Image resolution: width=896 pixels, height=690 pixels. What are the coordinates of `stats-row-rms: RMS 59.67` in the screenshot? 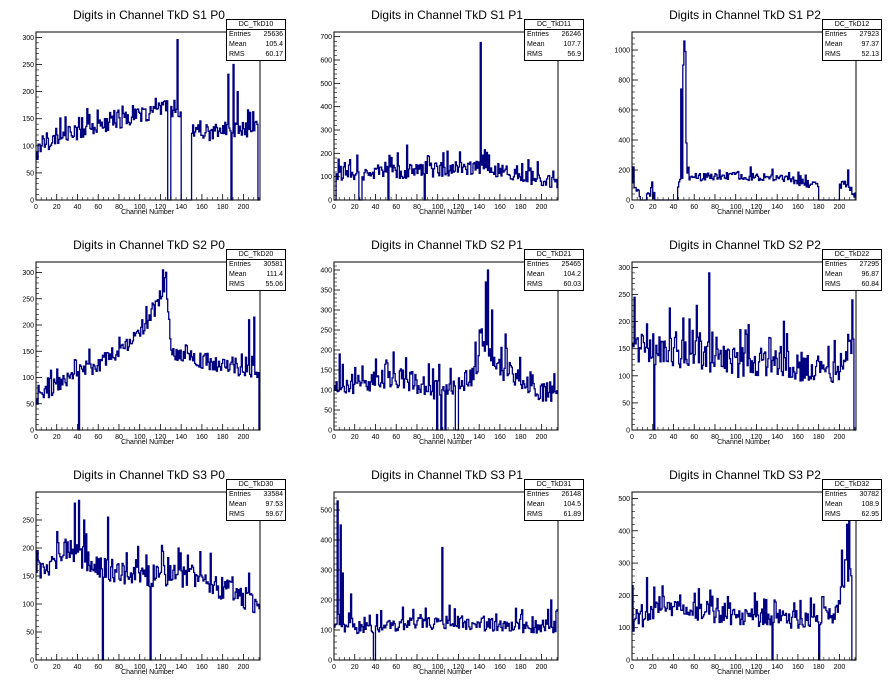 It's located at (256, 515).